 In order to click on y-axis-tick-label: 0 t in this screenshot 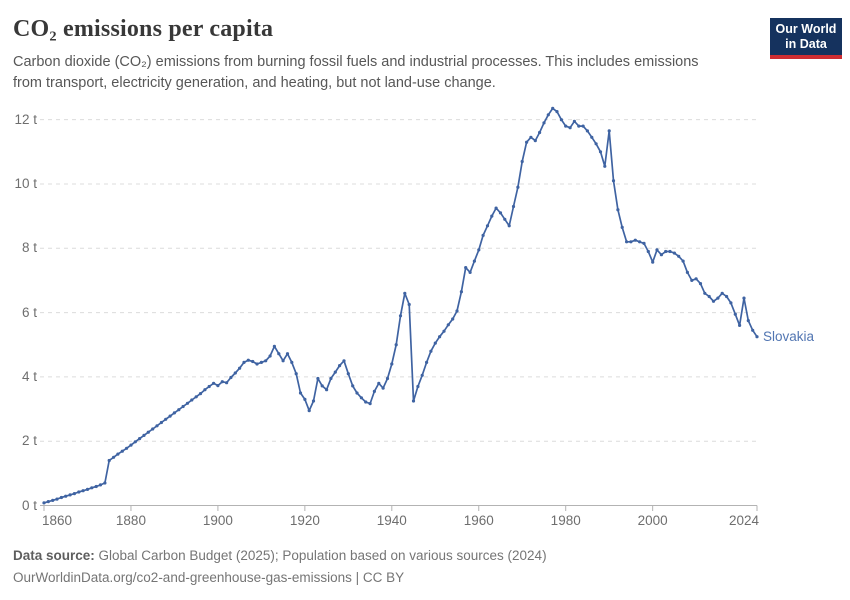, I will do `click(29, 505)`.